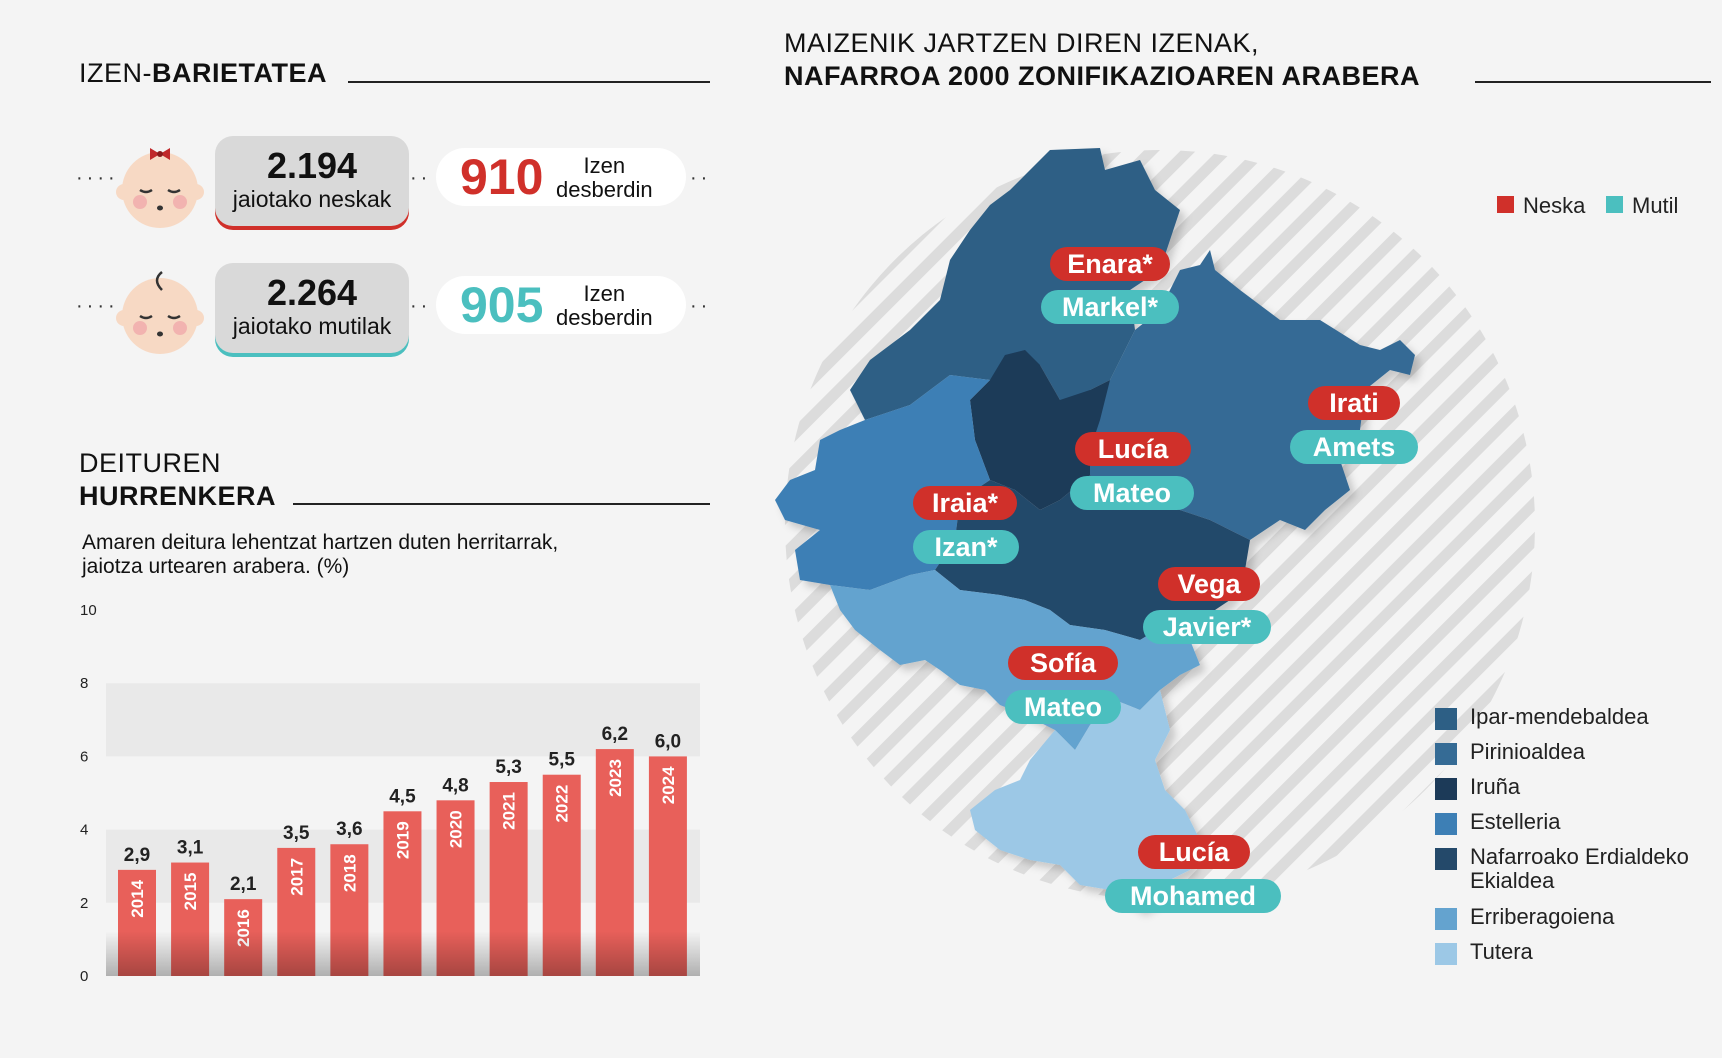 The height and width of the screenshot is (1058, 1722). I want to click on bar-value-label: 3,6, so click(349, 829).